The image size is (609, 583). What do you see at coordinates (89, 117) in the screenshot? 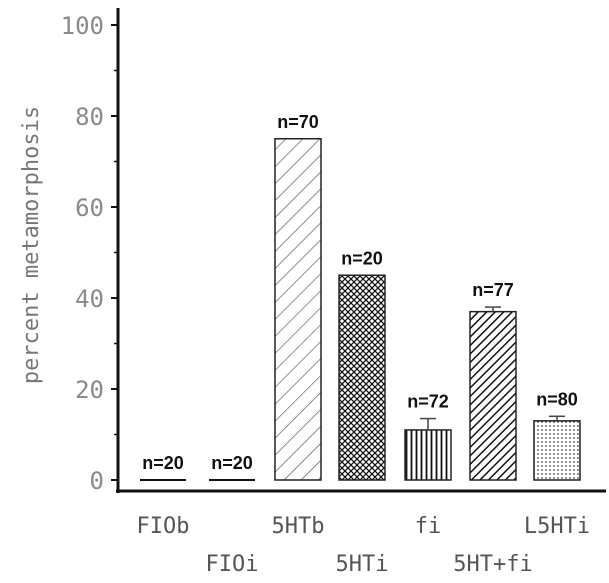
I see `y-tick-label: 80` at bounding box center [89, 117].